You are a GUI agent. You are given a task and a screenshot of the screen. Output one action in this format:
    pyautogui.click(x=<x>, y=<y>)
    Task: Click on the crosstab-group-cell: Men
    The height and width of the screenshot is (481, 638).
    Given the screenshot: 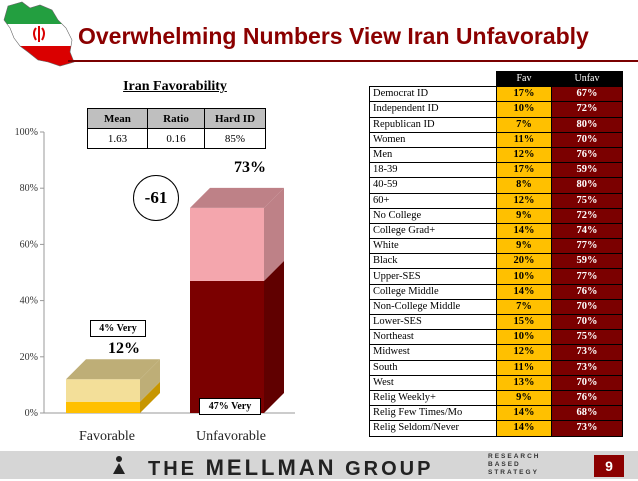 What is the action you would take?
    pyautogui.click(x=433, y=155)
    